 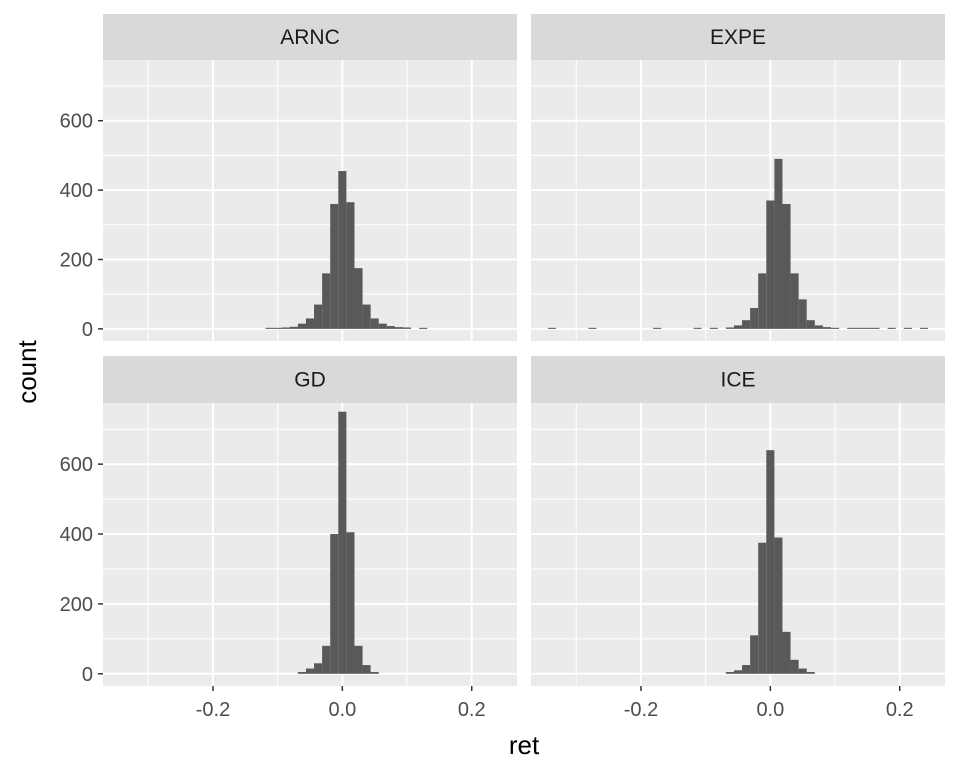 I want to click on y-axis-title: count, so click(x=27, y=371).